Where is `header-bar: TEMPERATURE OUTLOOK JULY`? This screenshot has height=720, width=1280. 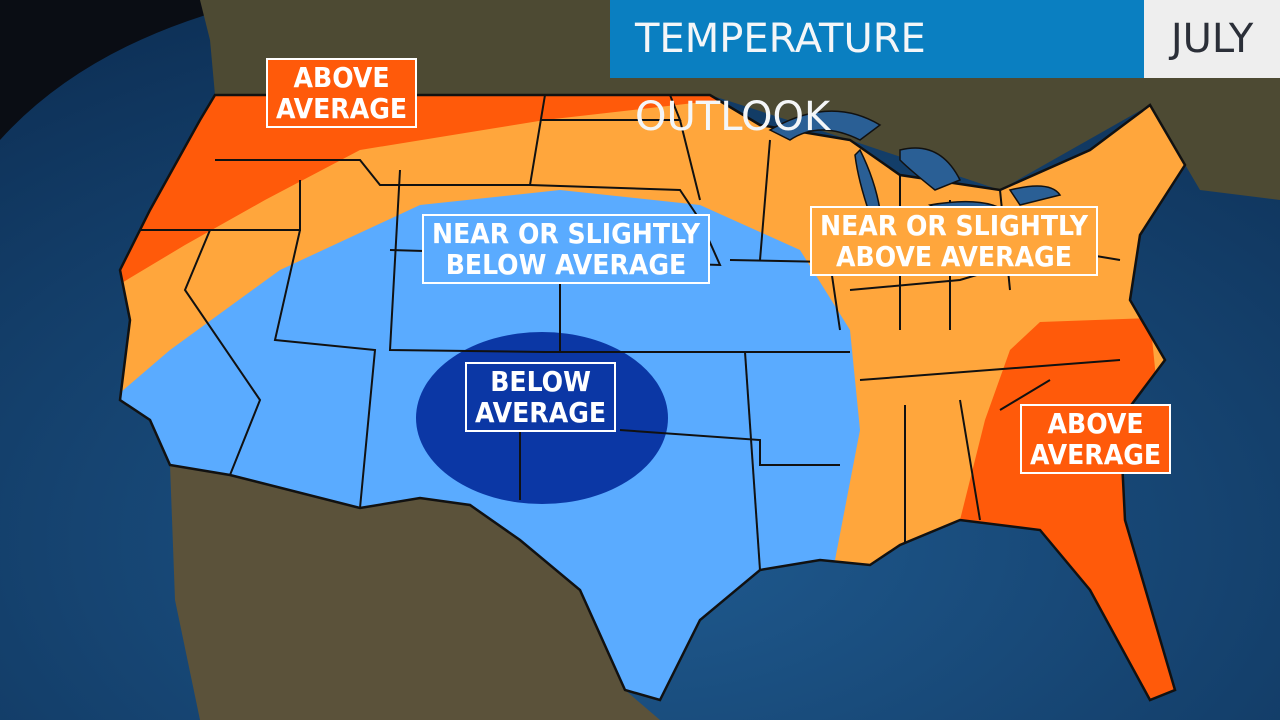
header-bar: TEMPERATURE OUTLOOK JULY is located at coordinates (945, 70).